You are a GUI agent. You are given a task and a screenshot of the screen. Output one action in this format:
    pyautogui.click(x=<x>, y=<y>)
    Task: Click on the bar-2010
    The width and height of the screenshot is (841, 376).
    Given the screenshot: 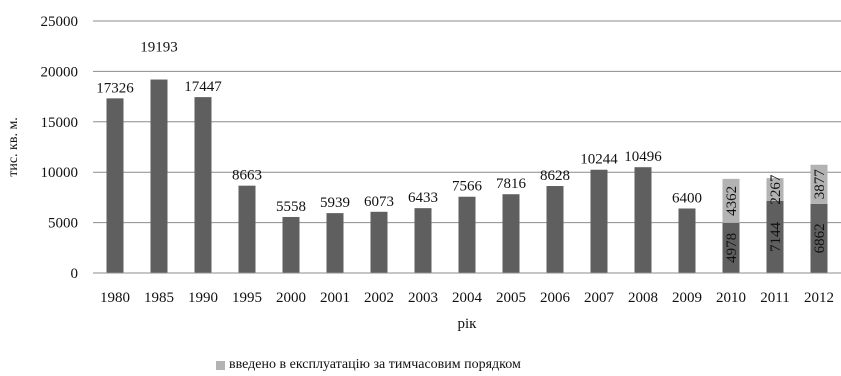 What is the action you would take?
    pyautogui.click(x=731, y=247)
    